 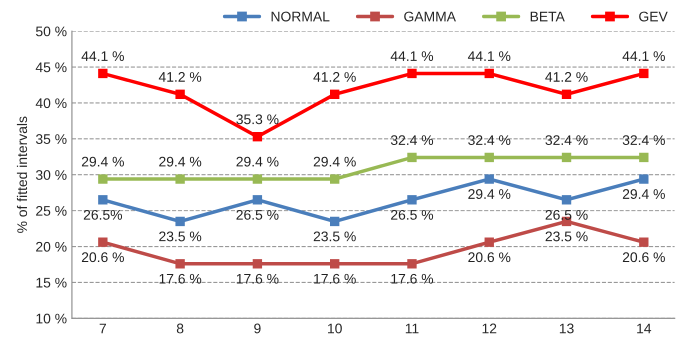 I want to click on y-tick-label: 15 %, so click(x=51, y=283).